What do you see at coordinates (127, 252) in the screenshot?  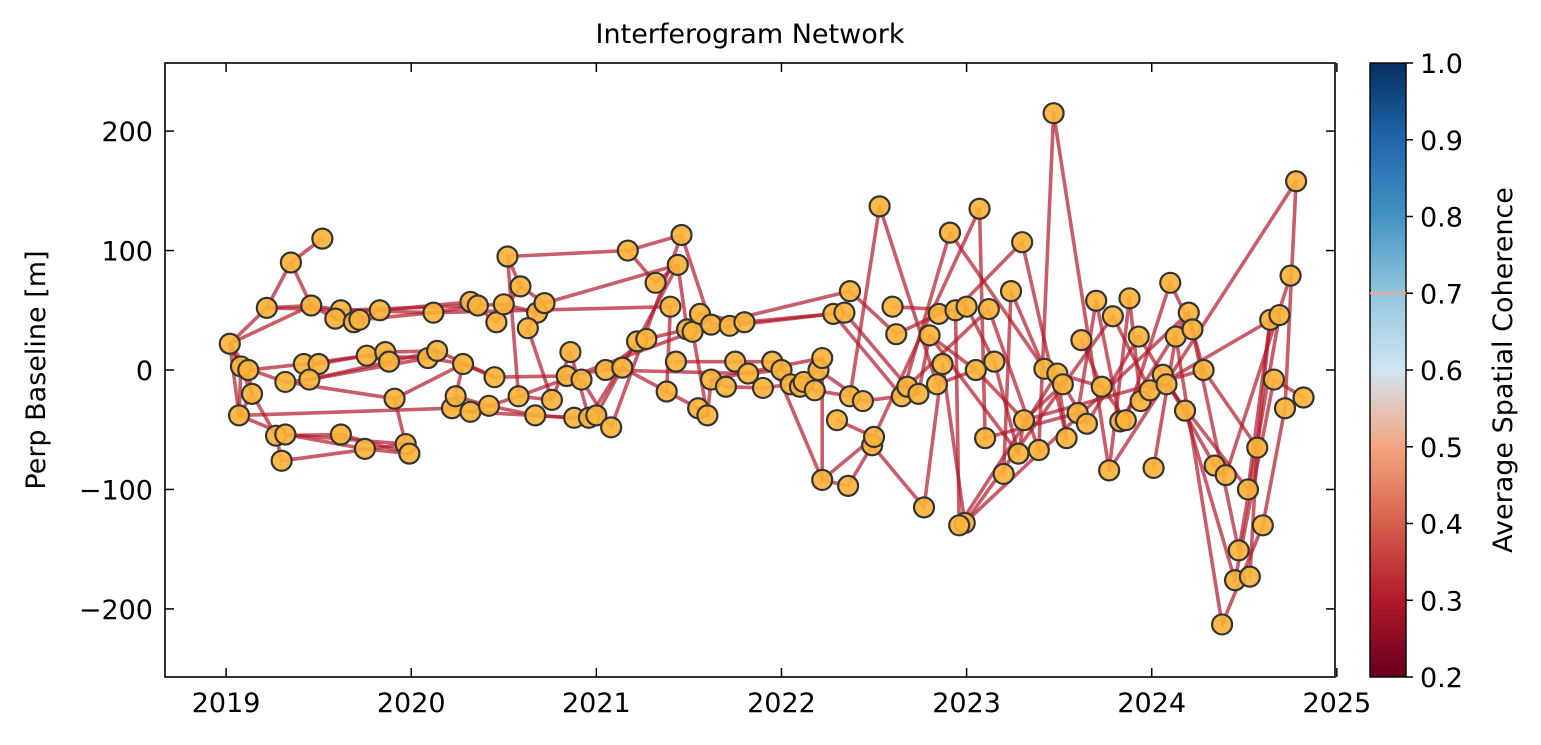 I see `y-tick-label: 100` at bounding box center [127, 252].